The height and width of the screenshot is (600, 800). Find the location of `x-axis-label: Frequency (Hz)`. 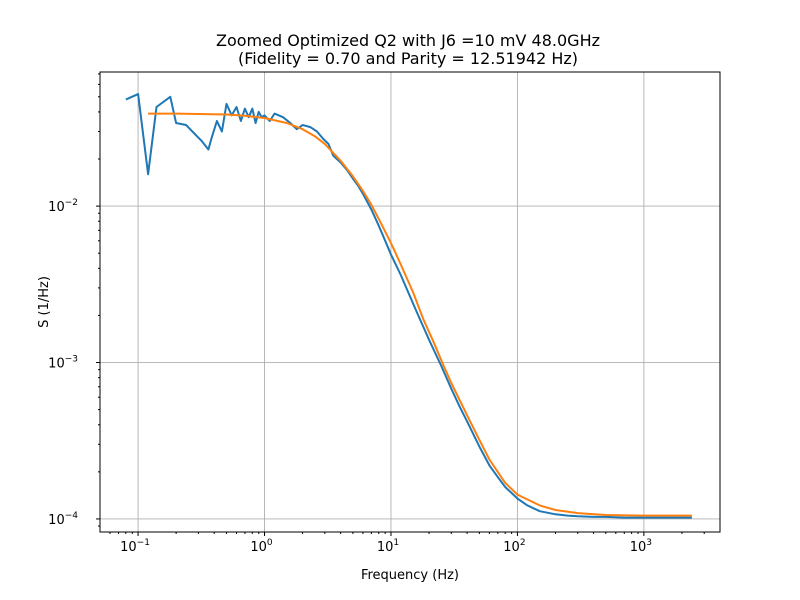

x-axis-label: Frequency (Hz) is located at coordinates (410, 575).